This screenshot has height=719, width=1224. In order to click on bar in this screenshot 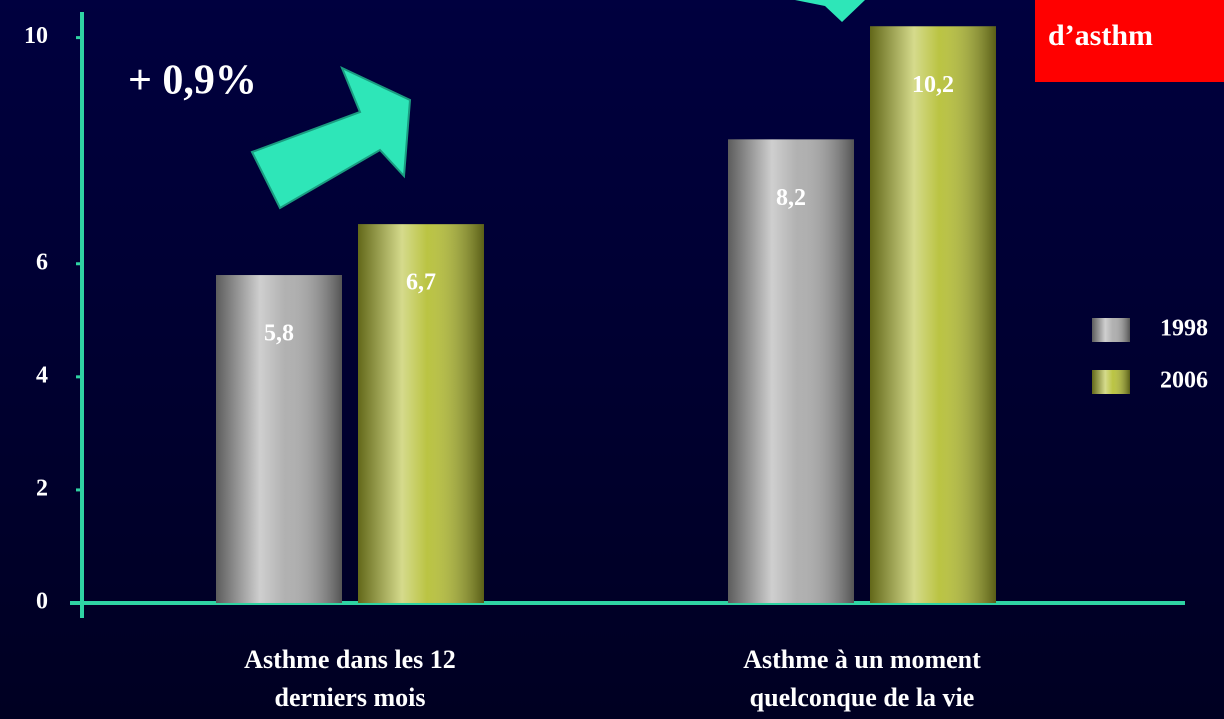, I will do `click(933, 315)`.